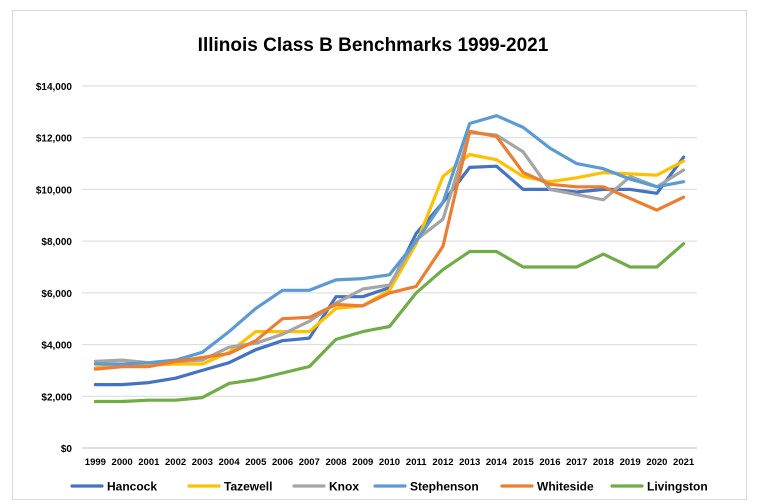 Image resolution: width=758 pixels, height=504 pixels. What do you see at coordinates (344, 487) in the screenshot?
I see `legend-label: Knox` at bounding box center [344, 487].